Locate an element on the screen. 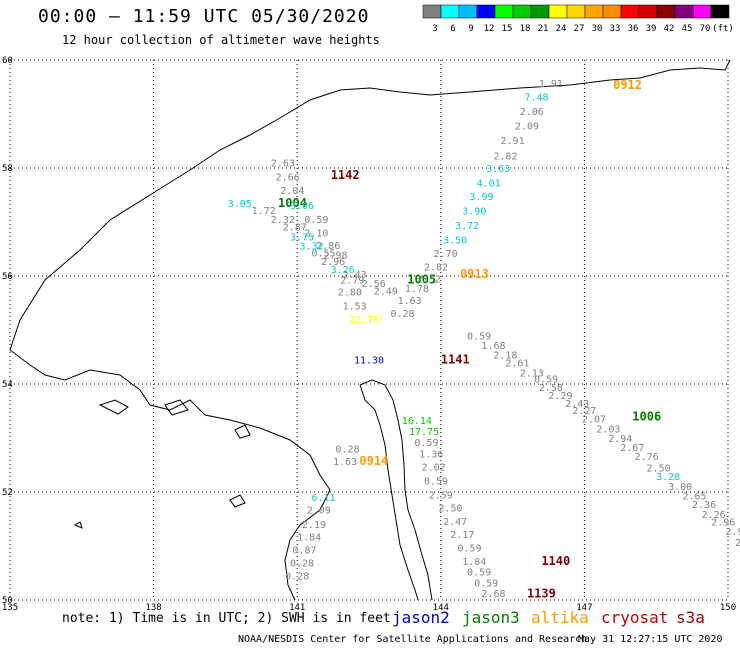 This screenshot has height=650, width=740. lat-tick-label: 50 is located at coordinates (7, 601).